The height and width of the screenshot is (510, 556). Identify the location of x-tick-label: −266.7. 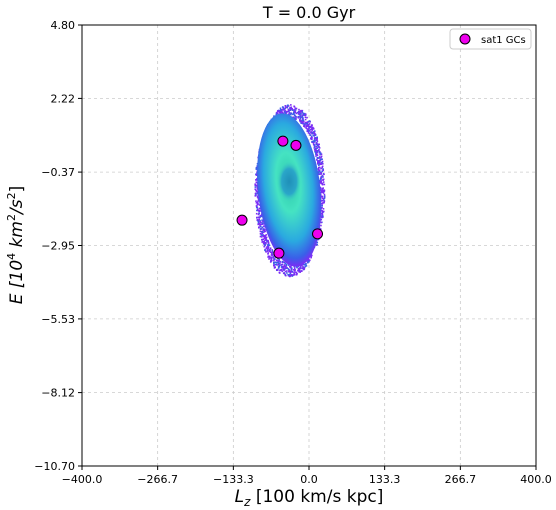
(157, 479).